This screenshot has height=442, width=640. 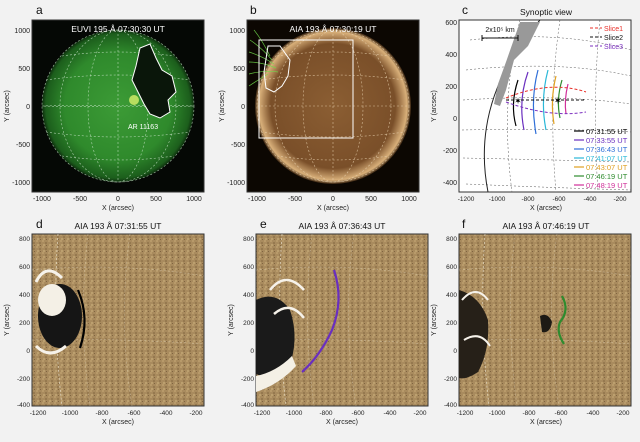 I want to click on panel-e-limb-arc, so click(x=283, y=320).